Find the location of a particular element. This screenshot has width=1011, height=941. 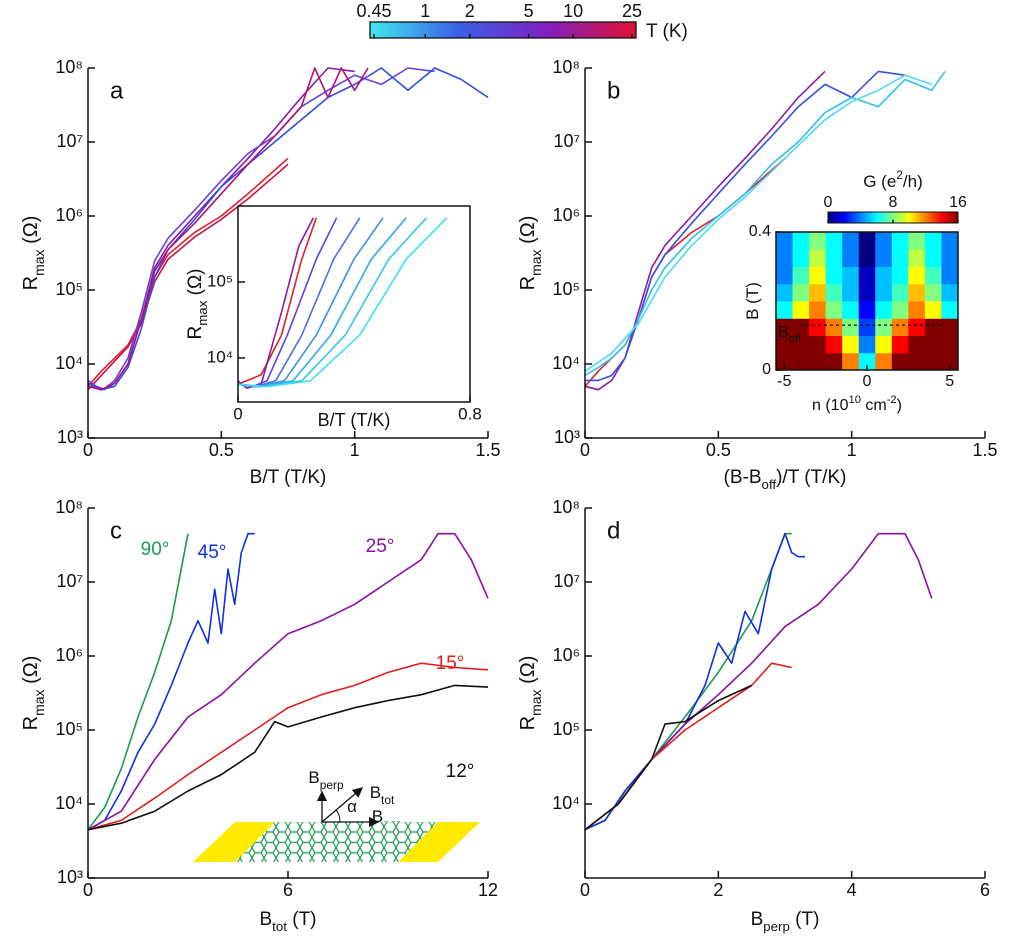

colorbar-tick-label: 0 is located at coordinates (828, 202).